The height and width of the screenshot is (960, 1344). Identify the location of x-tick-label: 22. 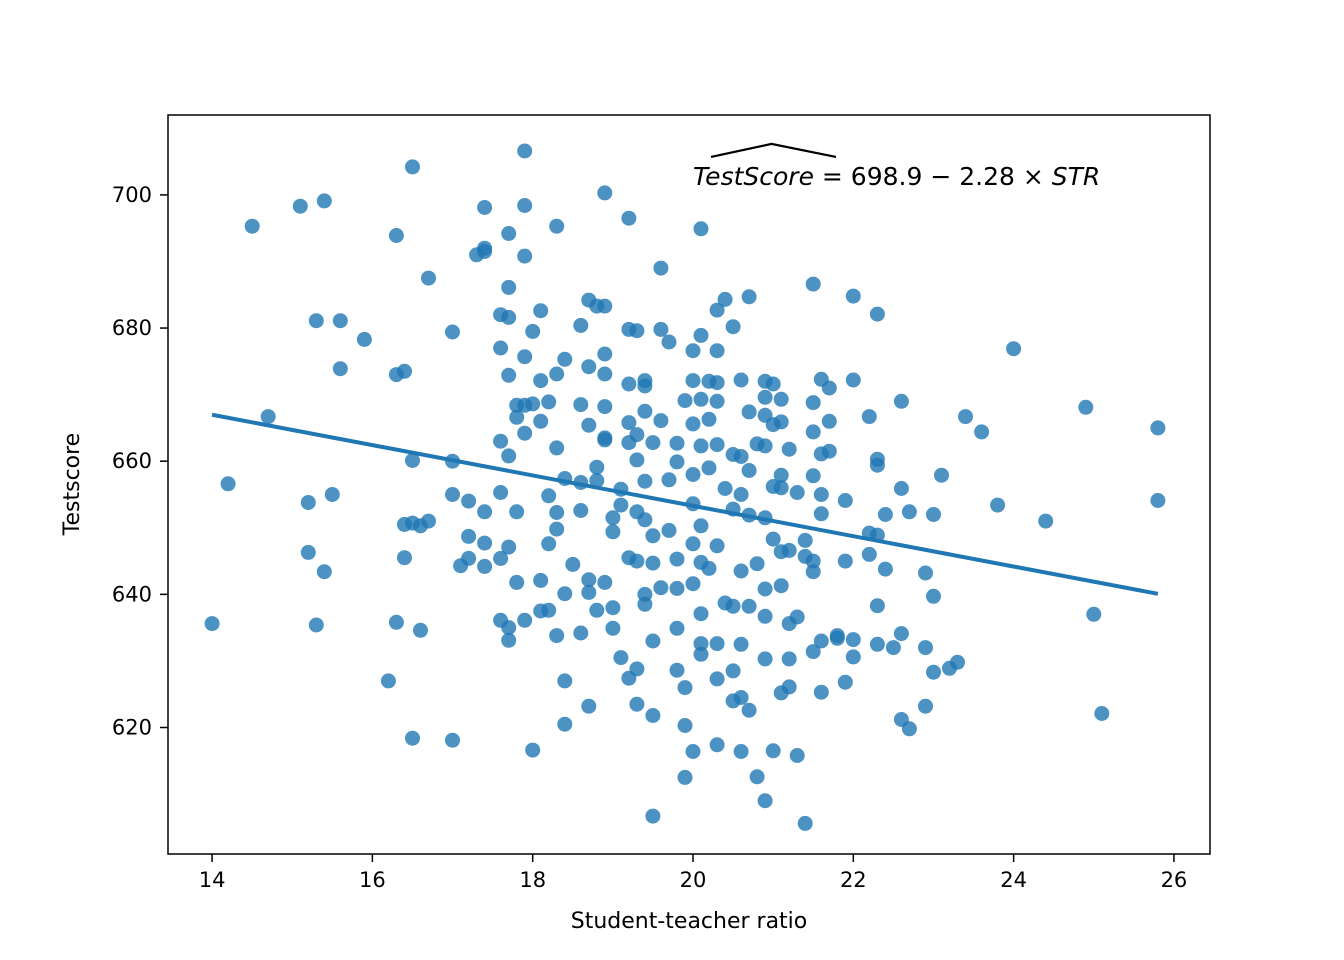
(853, 880).